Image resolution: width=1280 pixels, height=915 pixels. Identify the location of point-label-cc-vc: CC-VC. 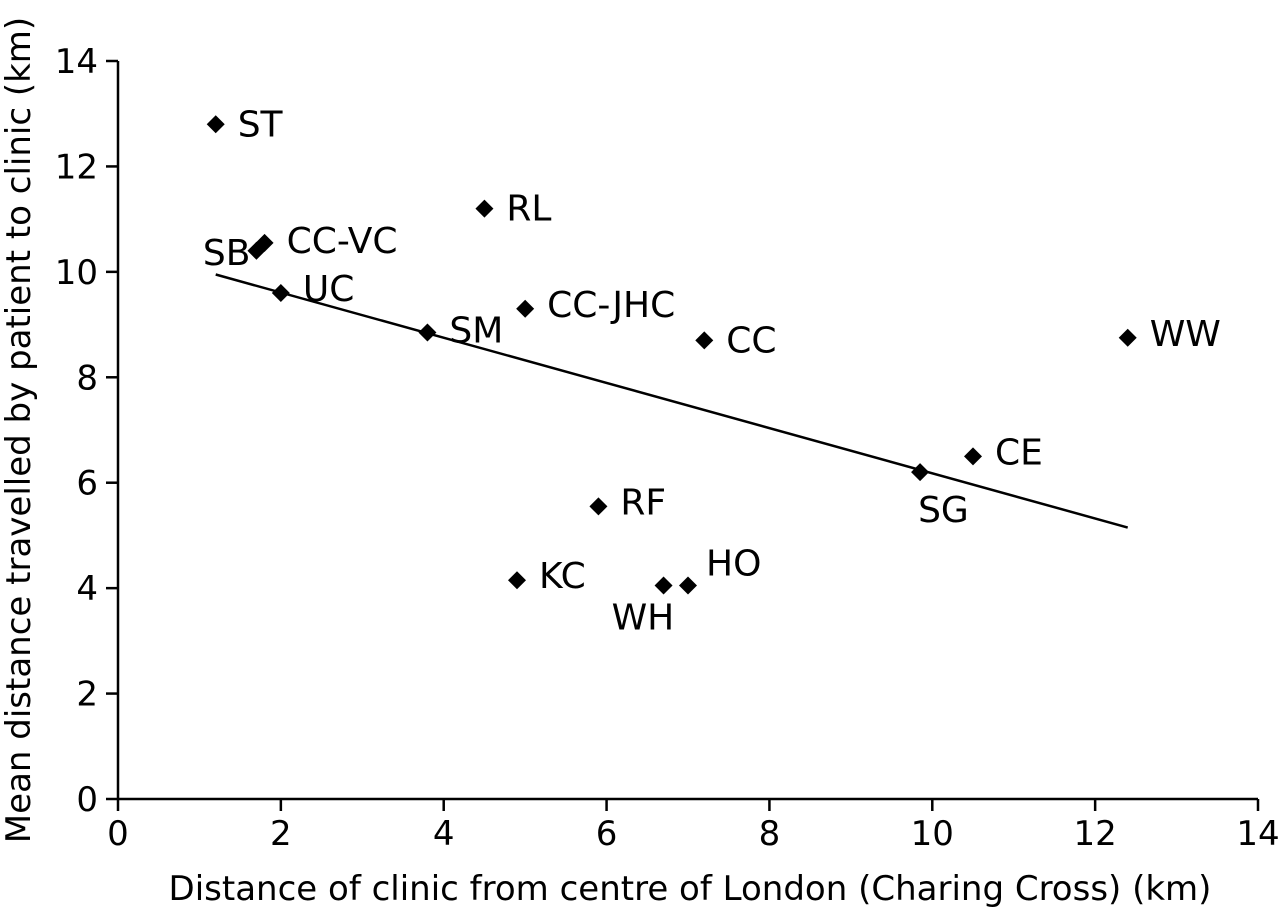
(342, 241).